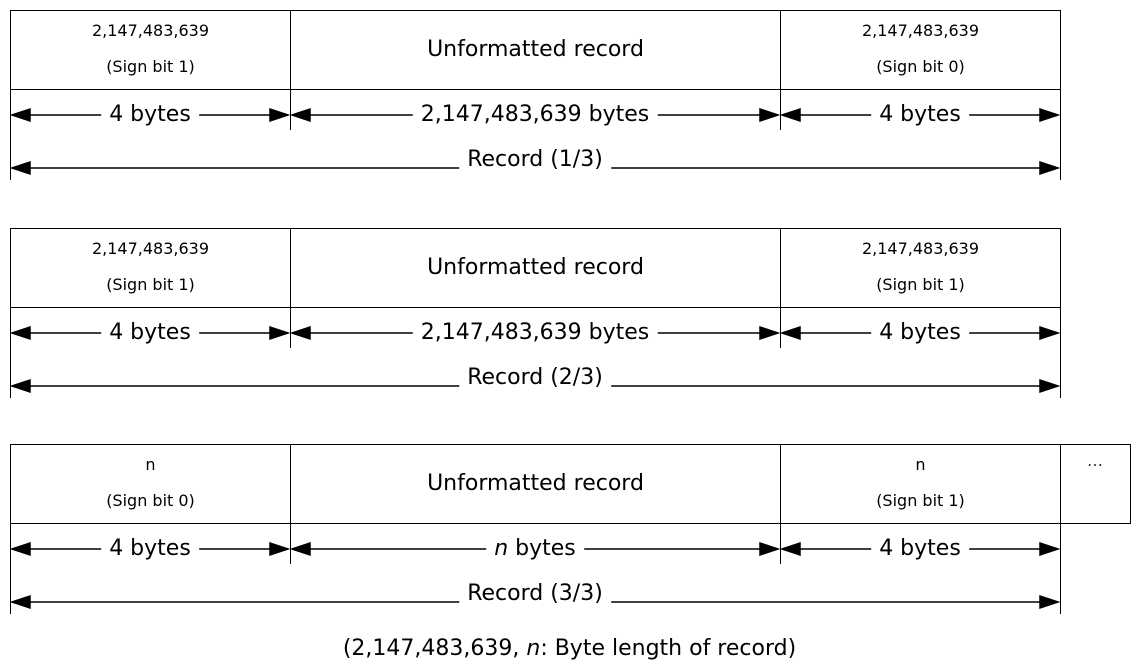  I want to click on record-label: Record (3/3), so click(535, 594).